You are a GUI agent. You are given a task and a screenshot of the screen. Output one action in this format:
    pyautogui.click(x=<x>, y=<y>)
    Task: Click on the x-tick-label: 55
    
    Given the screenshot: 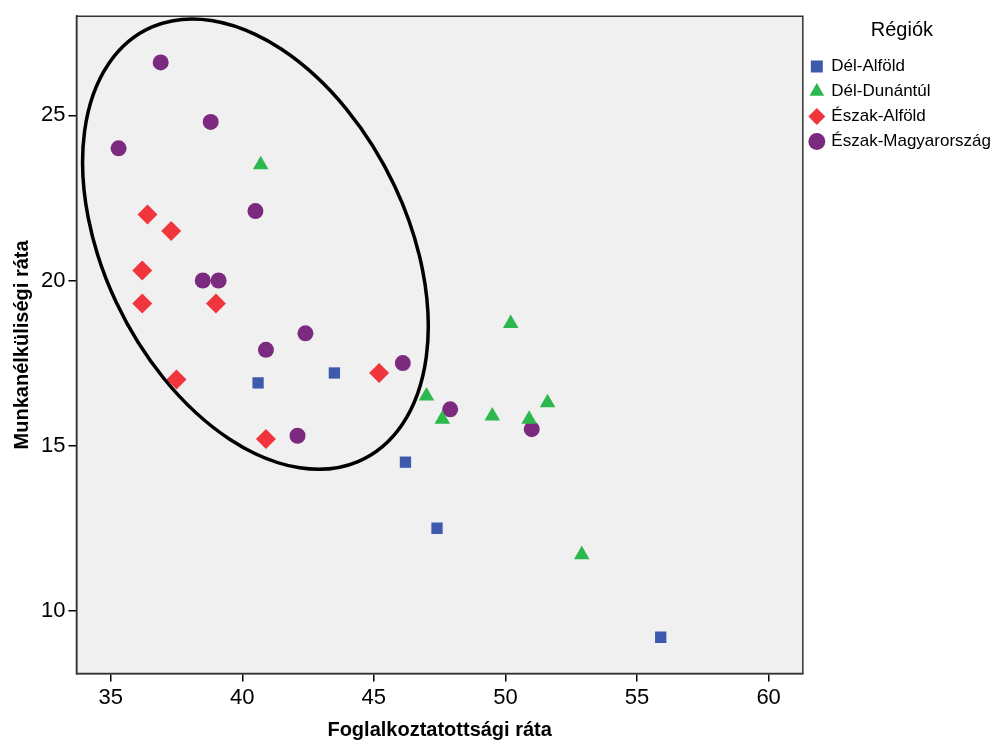 What is the action you would take?
    pyautogui.click(x=637, y=696)
    